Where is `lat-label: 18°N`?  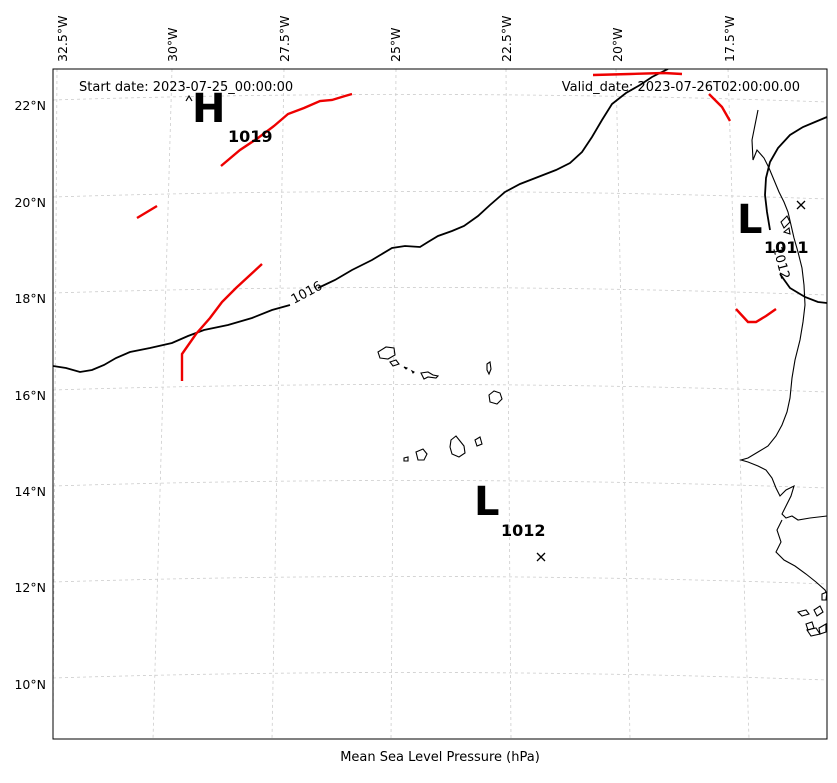 lat-label: 18°N is located at coordinates (30, 298).